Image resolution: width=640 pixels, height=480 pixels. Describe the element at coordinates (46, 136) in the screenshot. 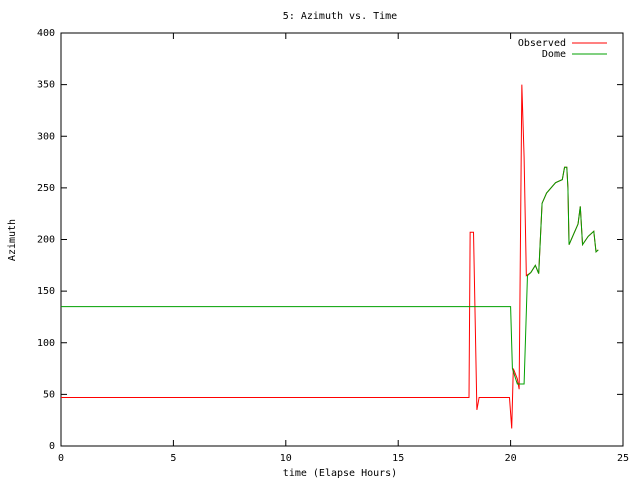

I see `y-tick-label: 300` at that location.